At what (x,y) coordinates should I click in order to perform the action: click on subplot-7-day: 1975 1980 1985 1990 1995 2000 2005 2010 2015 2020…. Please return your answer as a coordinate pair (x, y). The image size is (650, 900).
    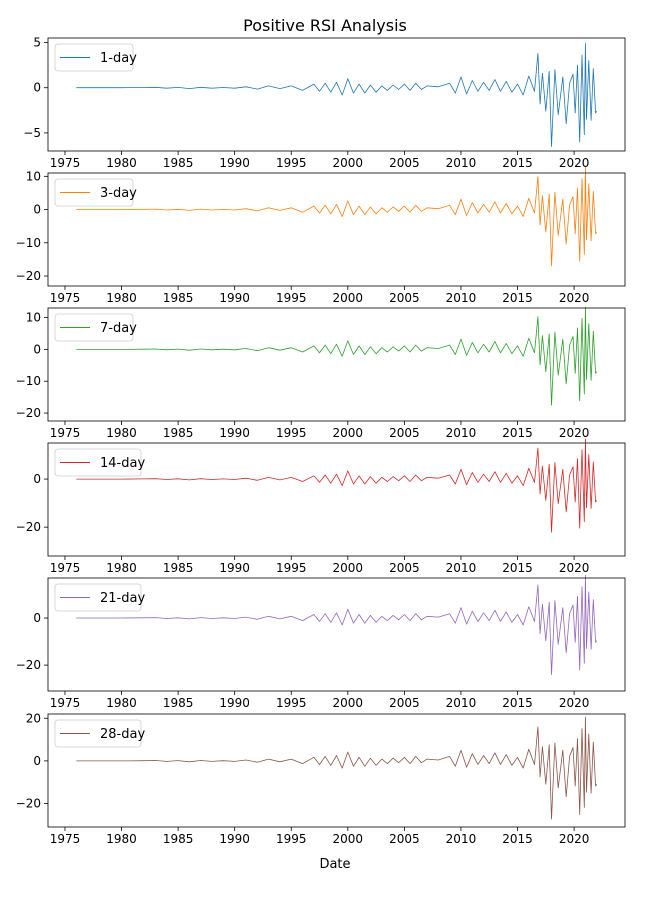
    Looking at the image, I should click on (321, 373).